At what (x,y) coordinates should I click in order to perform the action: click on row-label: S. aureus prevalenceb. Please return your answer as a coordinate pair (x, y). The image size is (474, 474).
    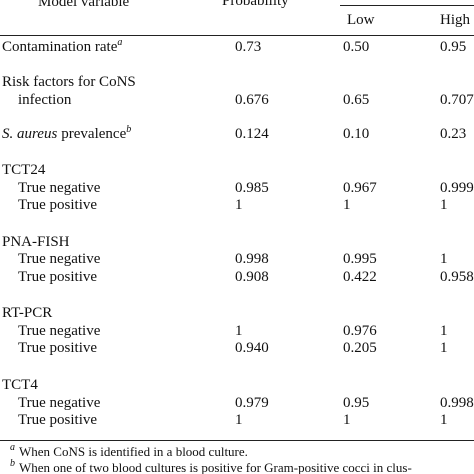
    Looking at the image, I should click on (66, 134).